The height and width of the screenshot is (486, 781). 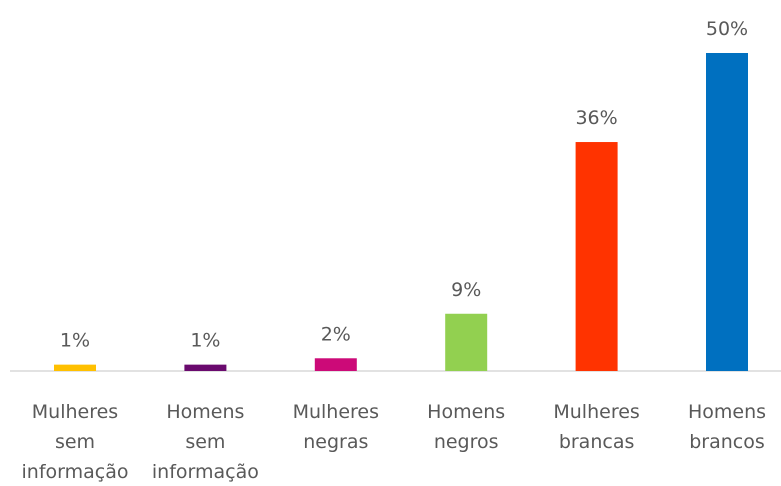 What do you see at coordinates (466, 290) in the screenshot?
I see `value-label: 9%` at bounding box center [466, 290].